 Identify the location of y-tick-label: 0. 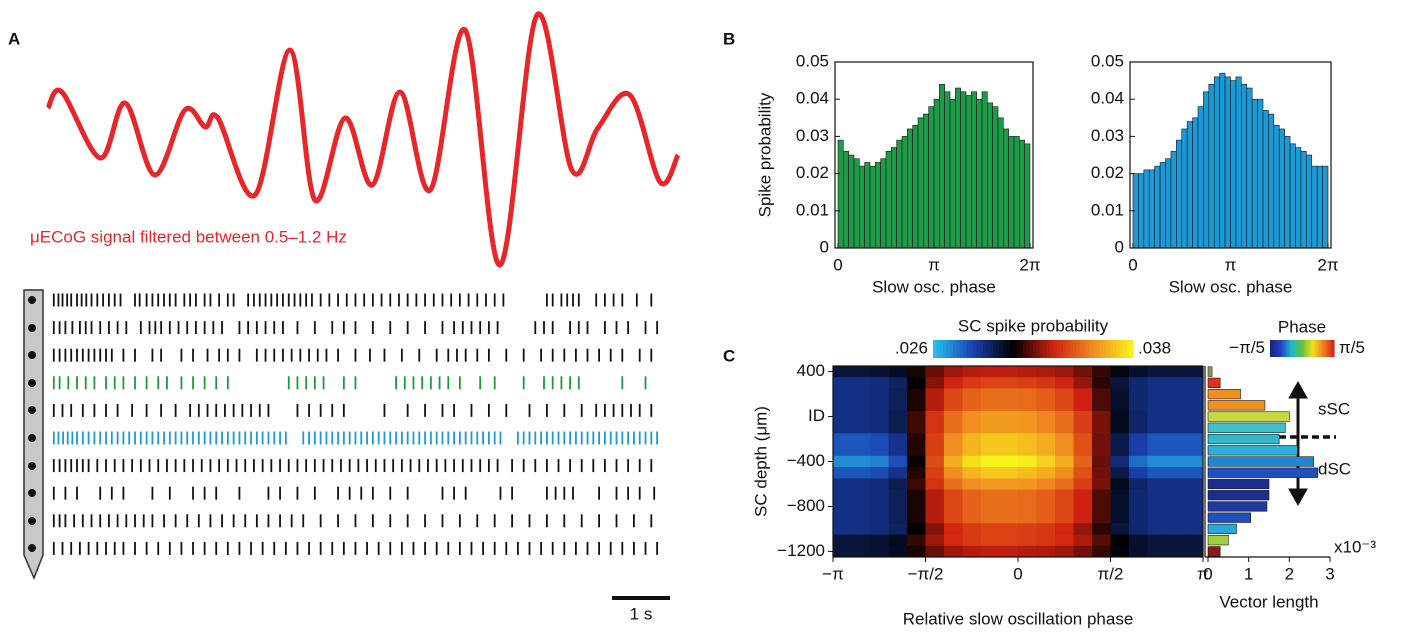
(1119, 246).